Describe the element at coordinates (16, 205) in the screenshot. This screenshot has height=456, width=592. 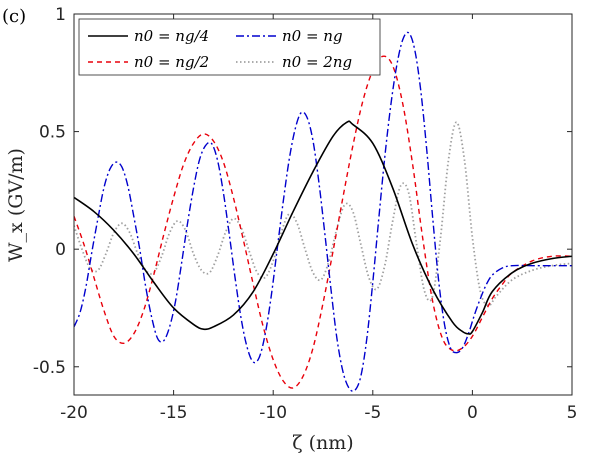
I see `y-axis-label: W_x (GV/m)` at that location.